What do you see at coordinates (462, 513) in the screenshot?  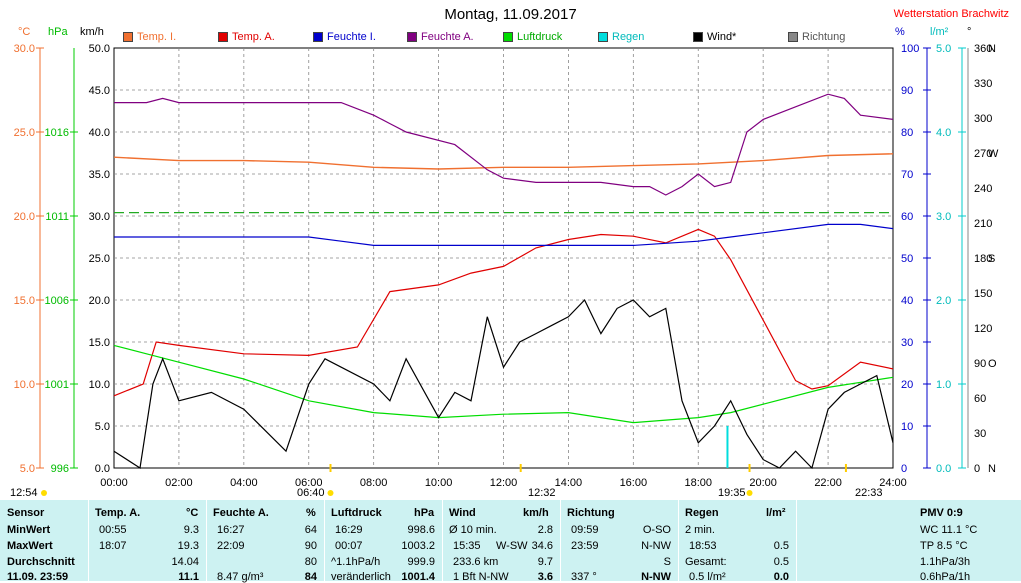 I see `wind-header: Wind` at bounding box center [462, 513].